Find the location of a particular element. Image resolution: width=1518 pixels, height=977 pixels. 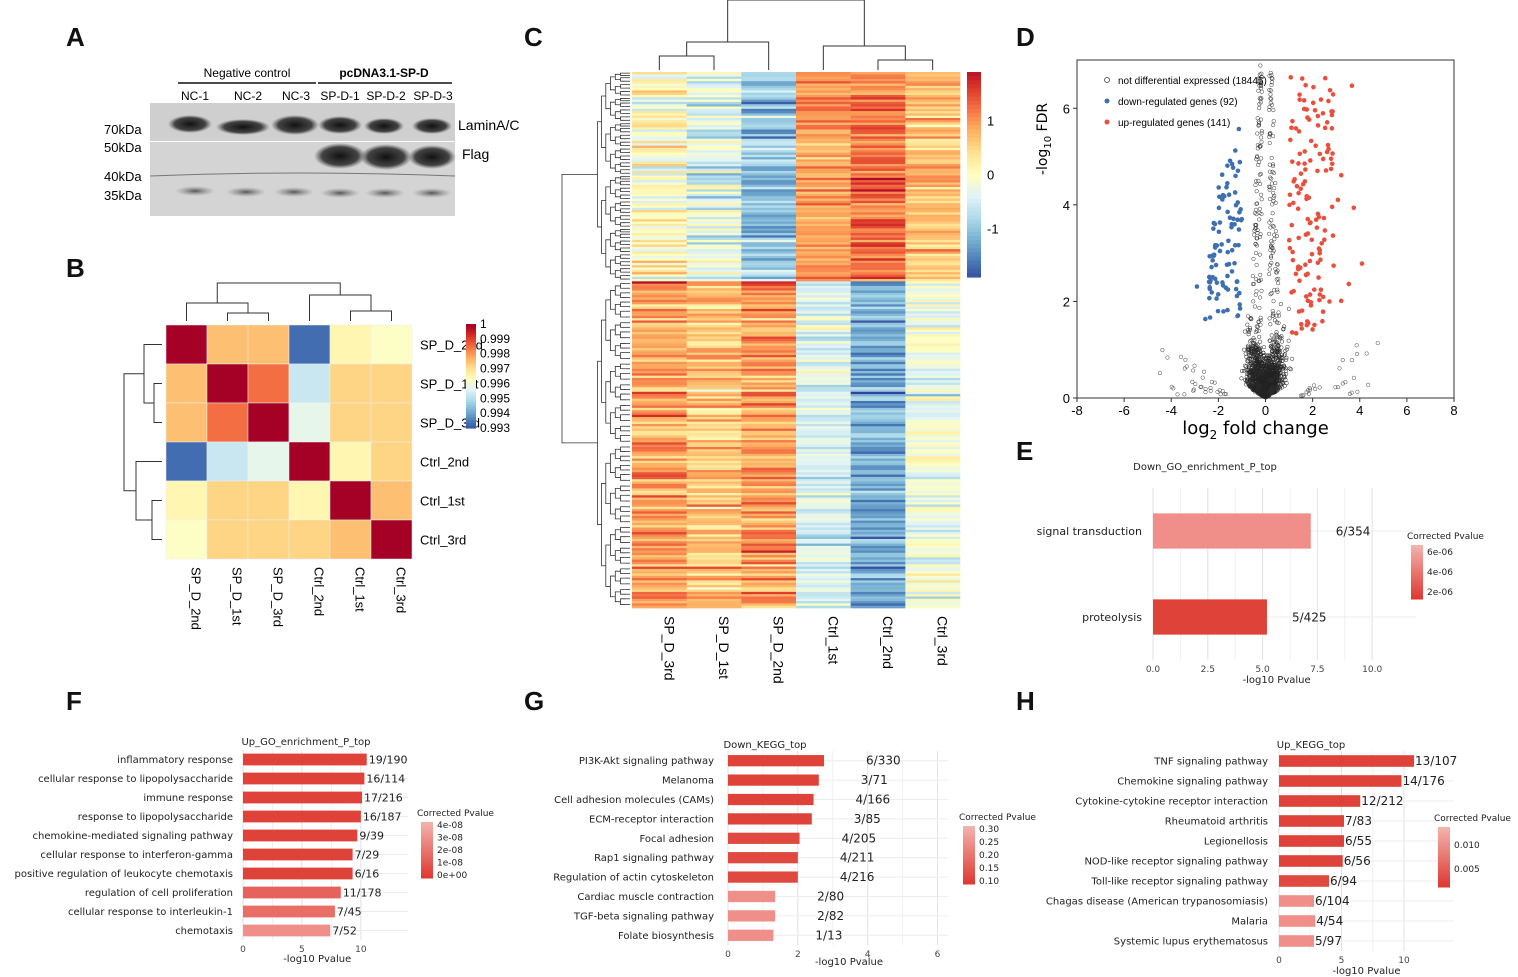

count-label: 14/176 is located at coordinates (1424, 781).